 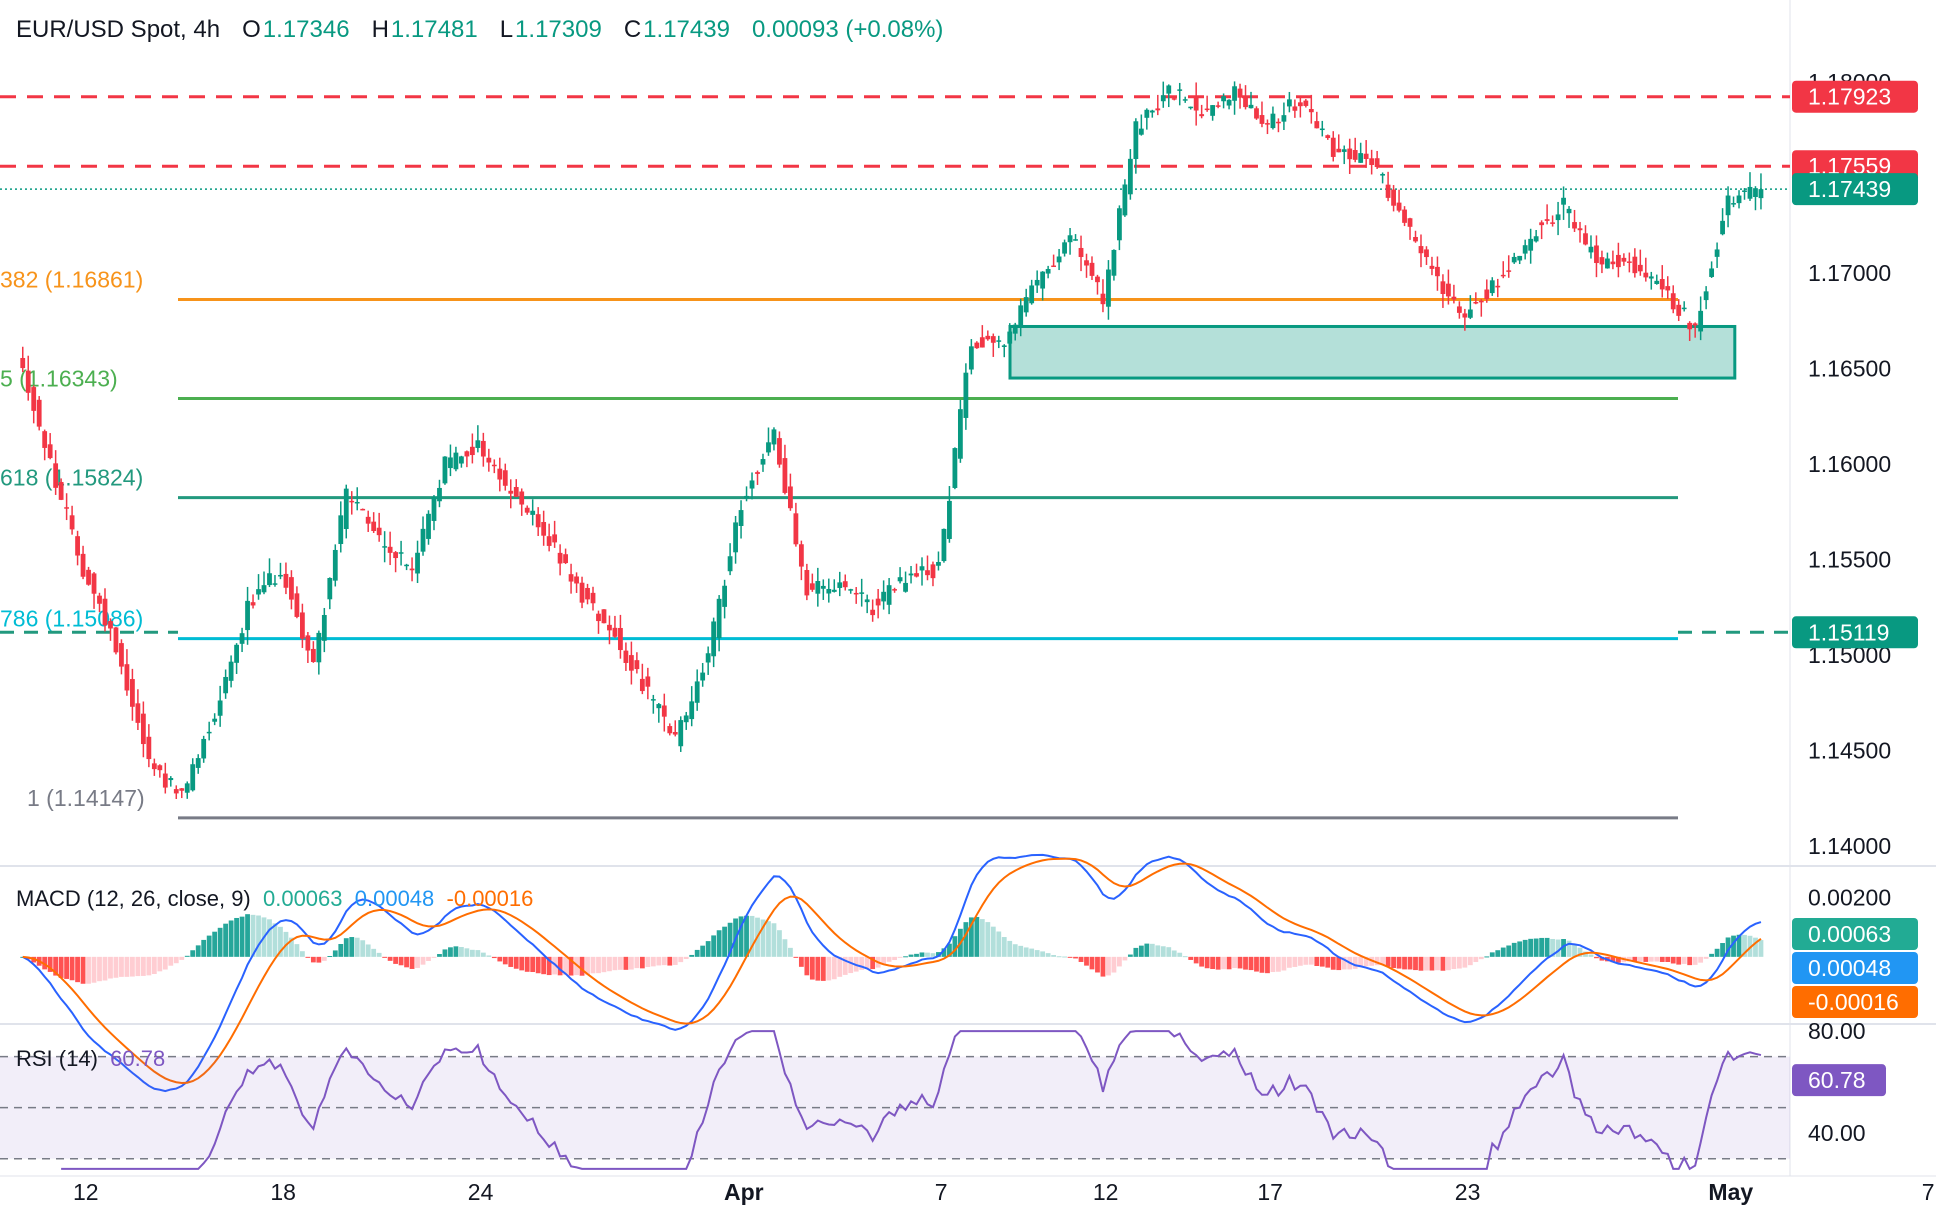 What do you see at coordinates (306, 29) in the screenshot?
I see `open-value: 1.17346` at bounding box center [306, 29].